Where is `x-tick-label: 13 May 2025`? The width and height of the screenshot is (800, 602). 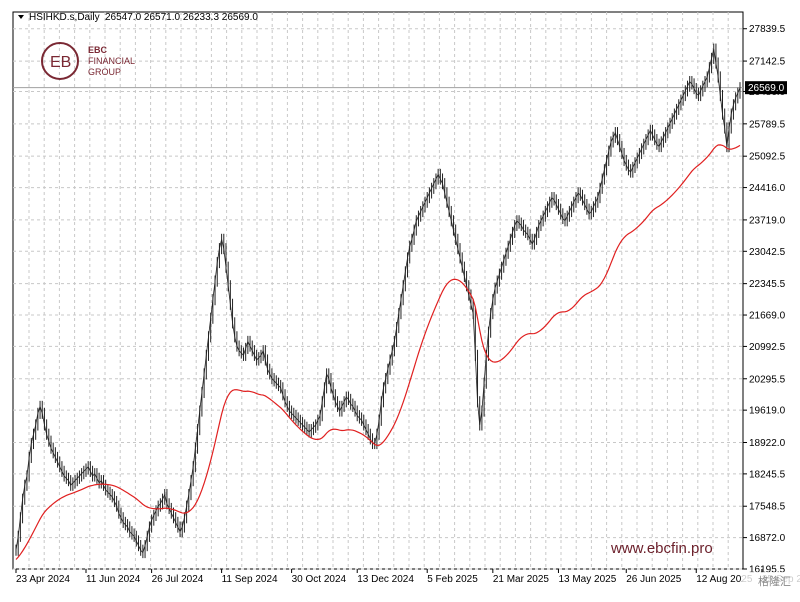 x-tick-label: 13 May 2025 is located at coordinates (587, 579).